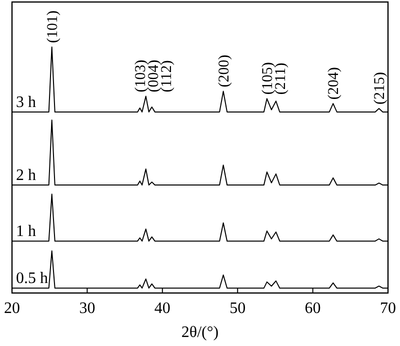 This screenshot has height=346, width=400. Describe the element at coordinates (312, 308) in the screenshot. I see `x-tick-label: 60` at that location.